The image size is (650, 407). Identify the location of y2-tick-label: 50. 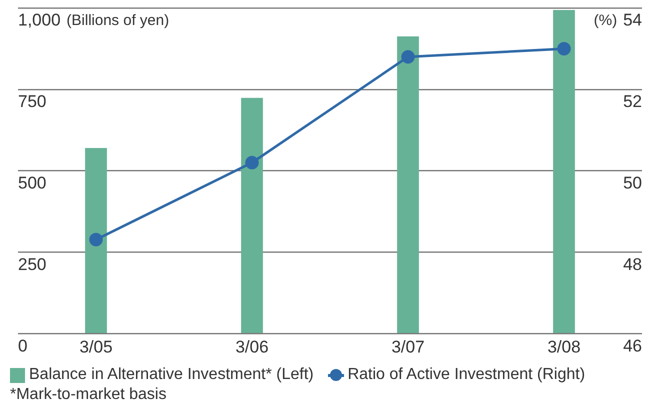
(632, 182).